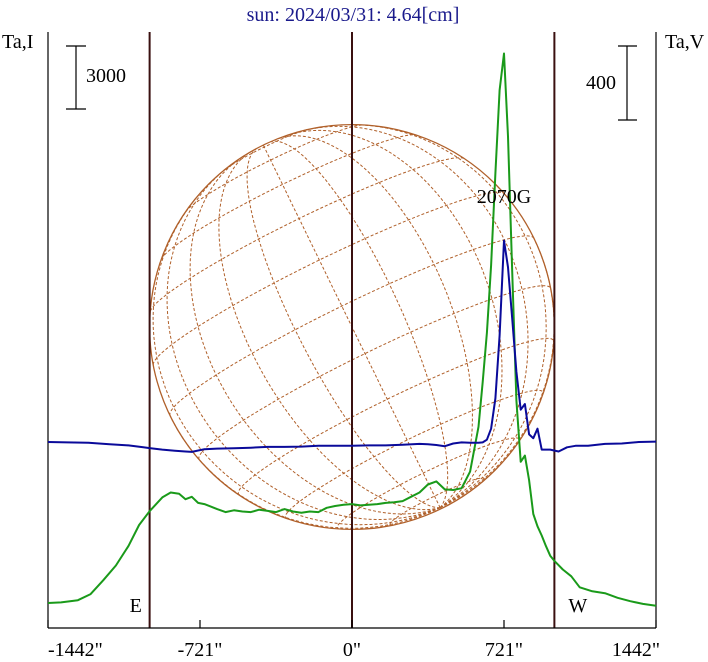 The height and width of the screenshot is (662, 708). I want to click on limb-marker-label: W, so click(577, 606).